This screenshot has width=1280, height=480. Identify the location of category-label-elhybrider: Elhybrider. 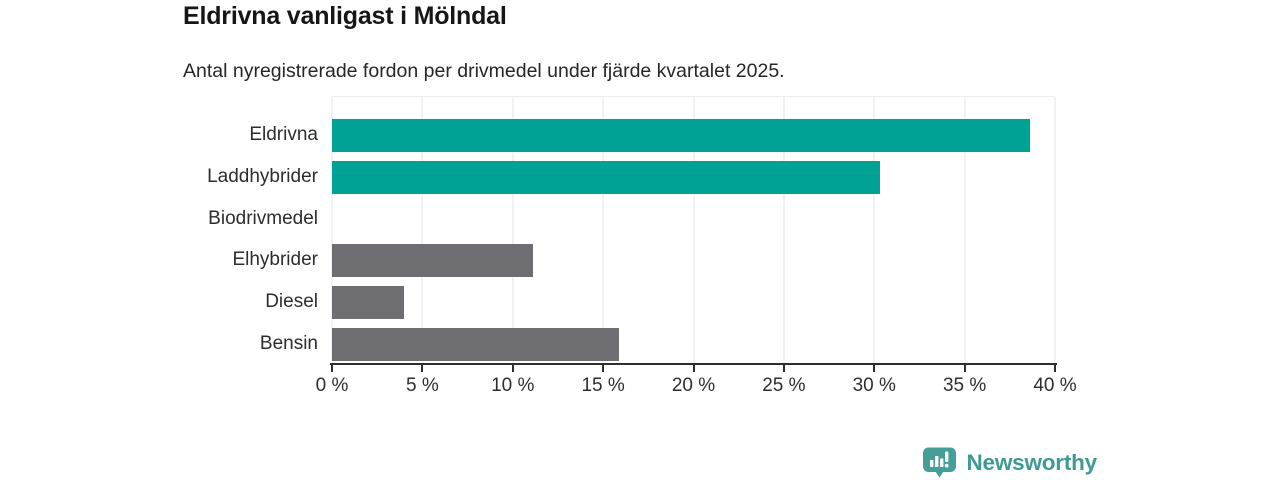
(275, 259).